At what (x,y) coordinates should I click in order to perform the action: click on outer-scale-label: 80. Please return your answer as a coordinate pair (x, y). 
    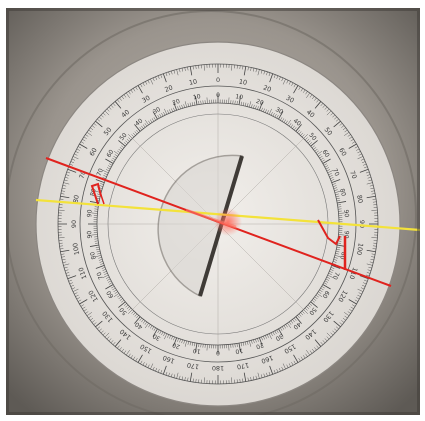
    Looking at the image, I should click on (359, 198).